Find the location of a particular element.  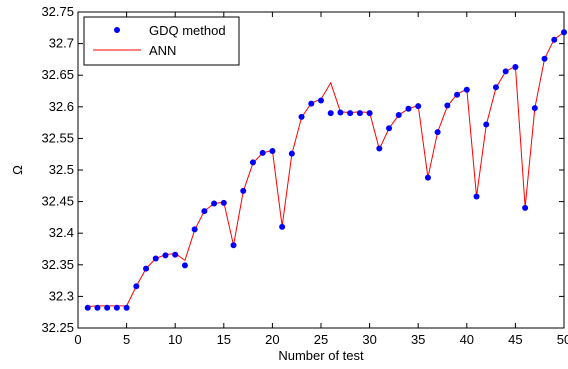

y-tick-label: 32.7 is located at coordinates (61, 43).